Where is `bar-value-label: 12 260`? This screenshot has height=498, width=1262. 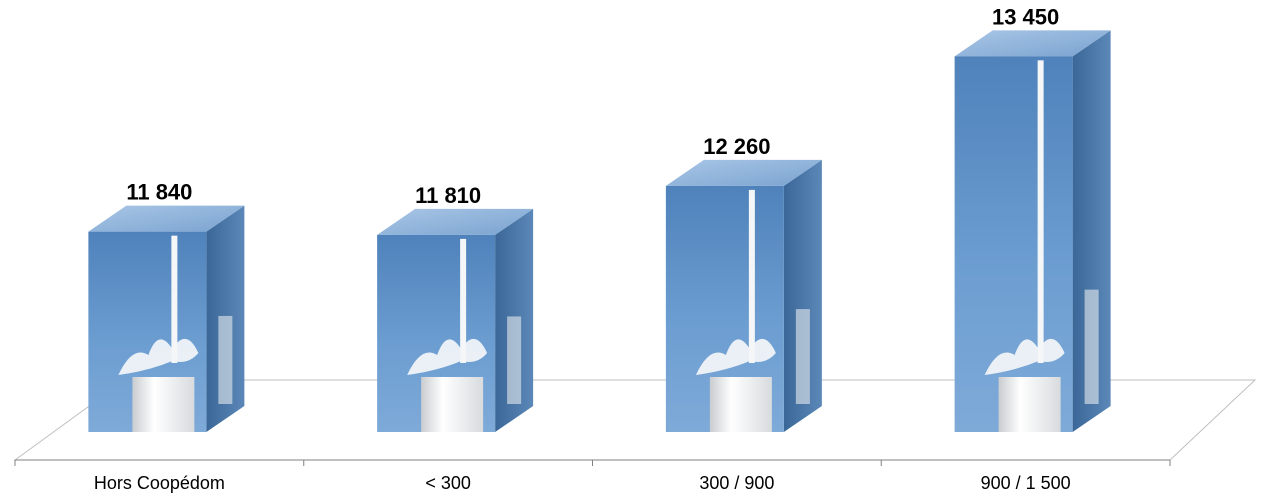 bar-value-label: 12 260 is located at coordinates (736, 146).